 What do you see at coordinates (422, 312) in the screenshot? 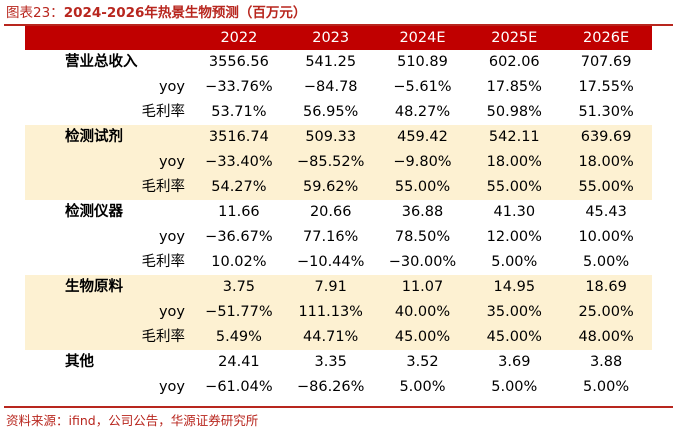
I see `value-cell: 40.00%` at bounding box center [422, 312].